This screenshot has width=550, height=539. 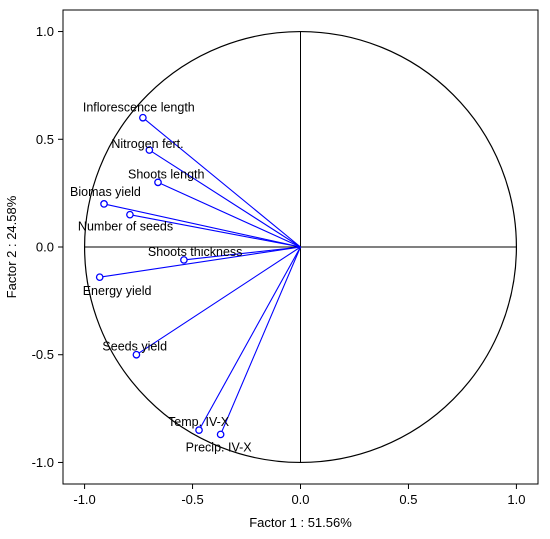 What do you see at coordinates (147, 144) in the screenshot?
I see `variable-label: Nitrogen fert.` at bounding box center [147, 144].